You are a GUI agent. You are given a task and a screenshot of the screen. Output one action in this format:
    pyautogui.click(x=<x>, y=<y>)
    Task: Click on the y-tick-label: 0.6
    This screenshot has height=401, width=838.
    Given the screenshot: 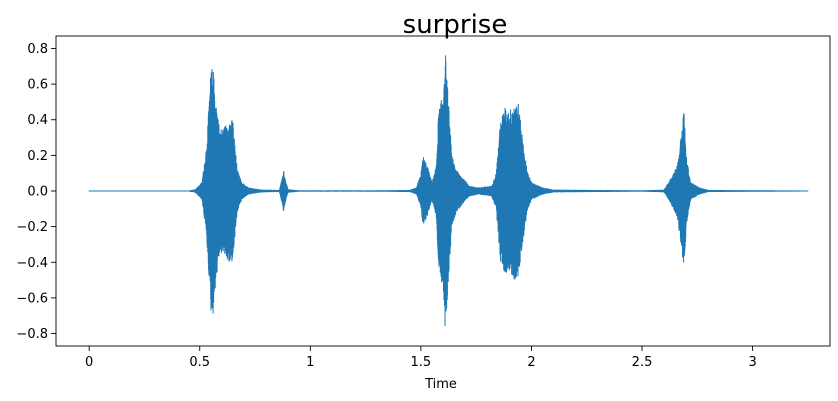 What is the action you would take?
    pyautogui.click(x=37, y=85)
    